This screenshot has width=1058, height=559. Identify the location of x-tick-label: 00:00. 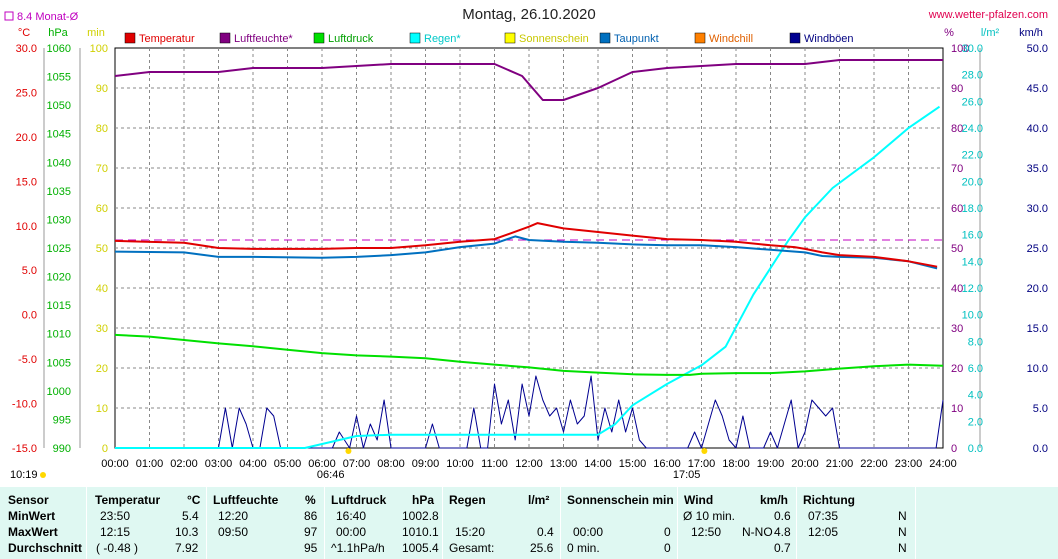
(115, 464).